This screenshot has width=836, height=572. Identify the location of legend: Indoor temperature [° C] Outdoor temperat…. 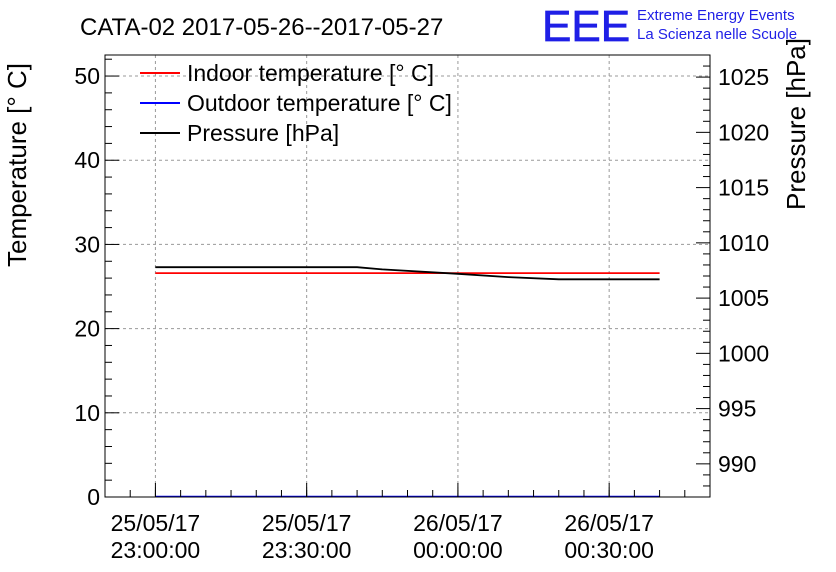
(296, 103).